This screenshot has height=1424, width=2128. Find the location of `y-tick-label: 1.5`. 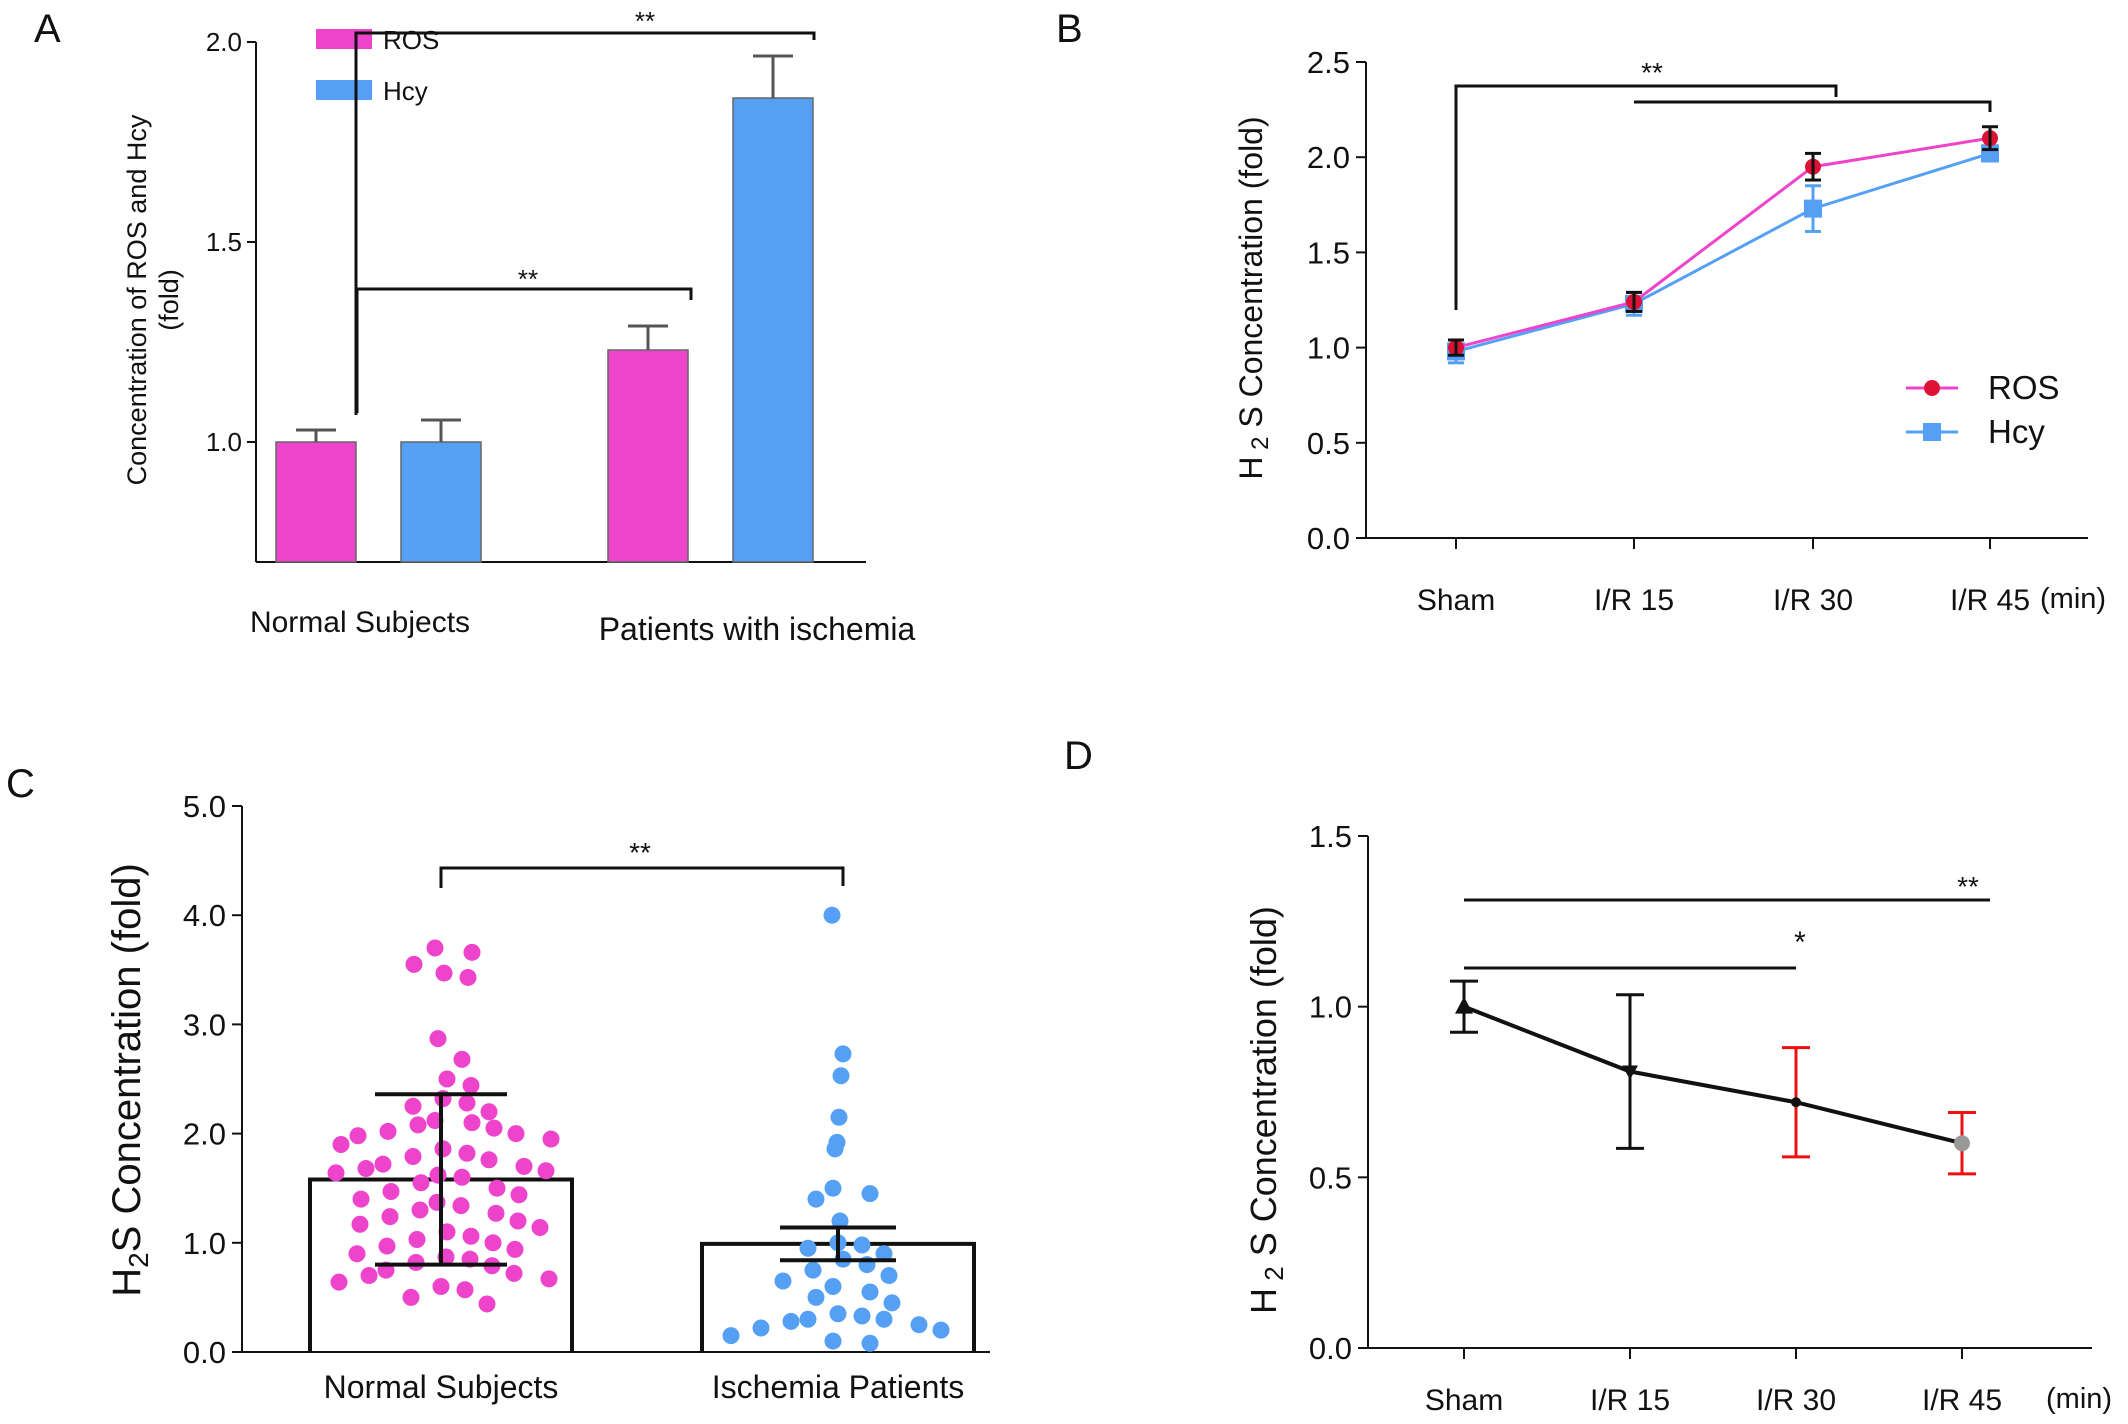

y-tick-label: 1.5 is located at coordinates (1330, 836).